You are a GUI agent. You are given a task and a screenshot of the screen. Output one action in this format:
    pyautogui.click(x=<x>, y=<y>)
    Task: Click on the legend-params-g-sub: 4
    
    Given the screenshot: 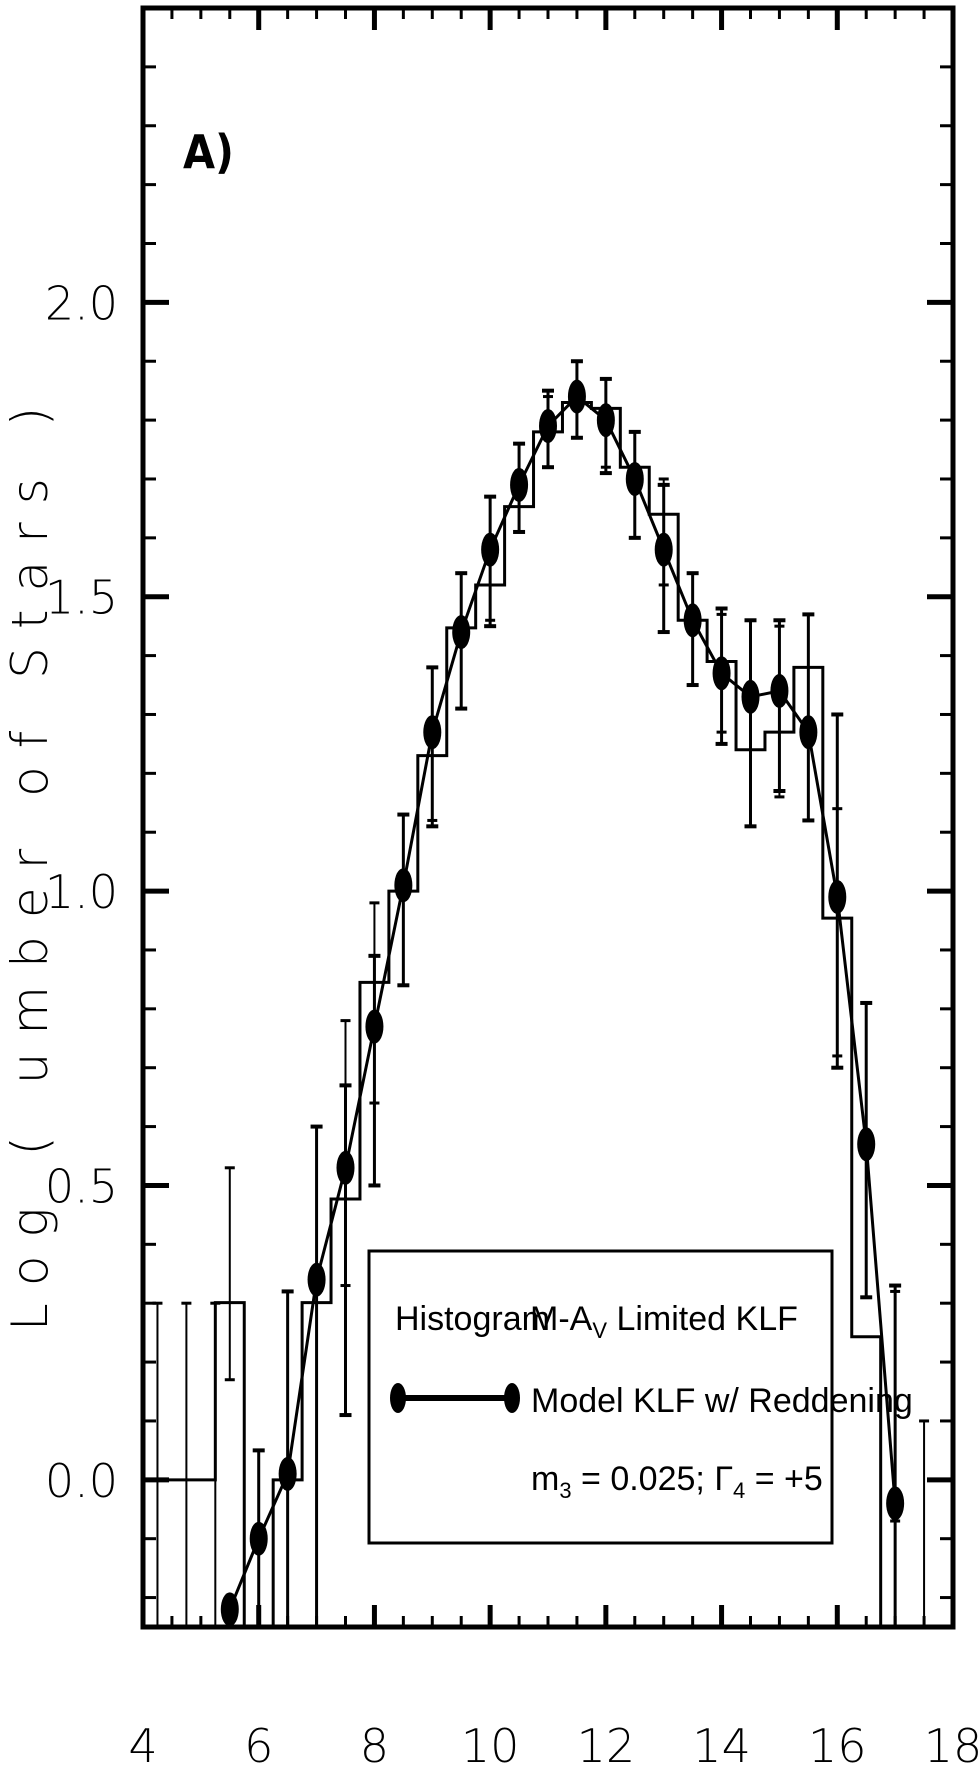 What is the action you would take?
    pyautogui.click(x=739, y=1490)
    